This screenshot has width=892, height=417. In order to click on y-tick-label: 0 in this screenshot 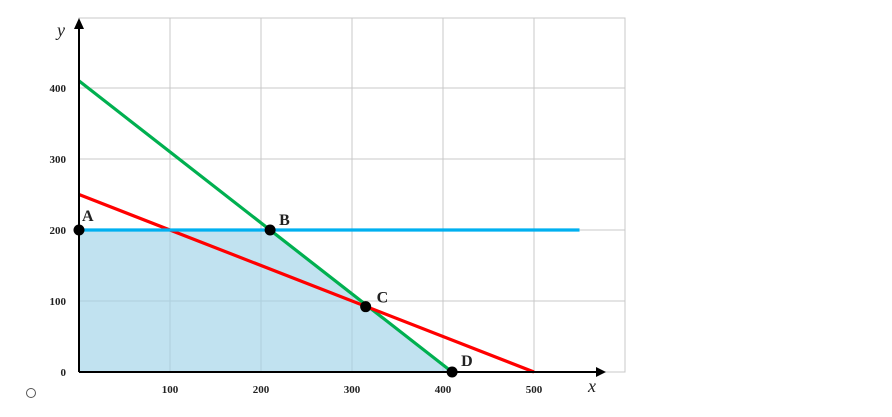, I will do `click(64, 373)`.